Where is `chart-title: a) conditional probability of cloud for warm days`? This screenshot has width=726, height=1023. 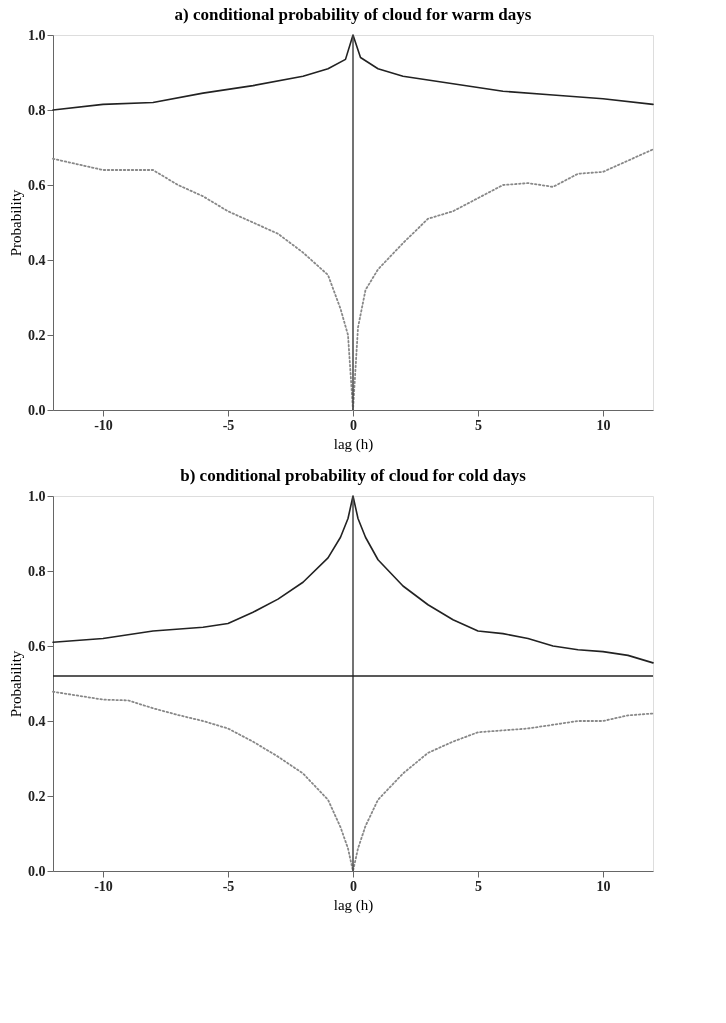 chart-title: a) conditional probability of cloud for warm days is located at coordinates (353, 14).